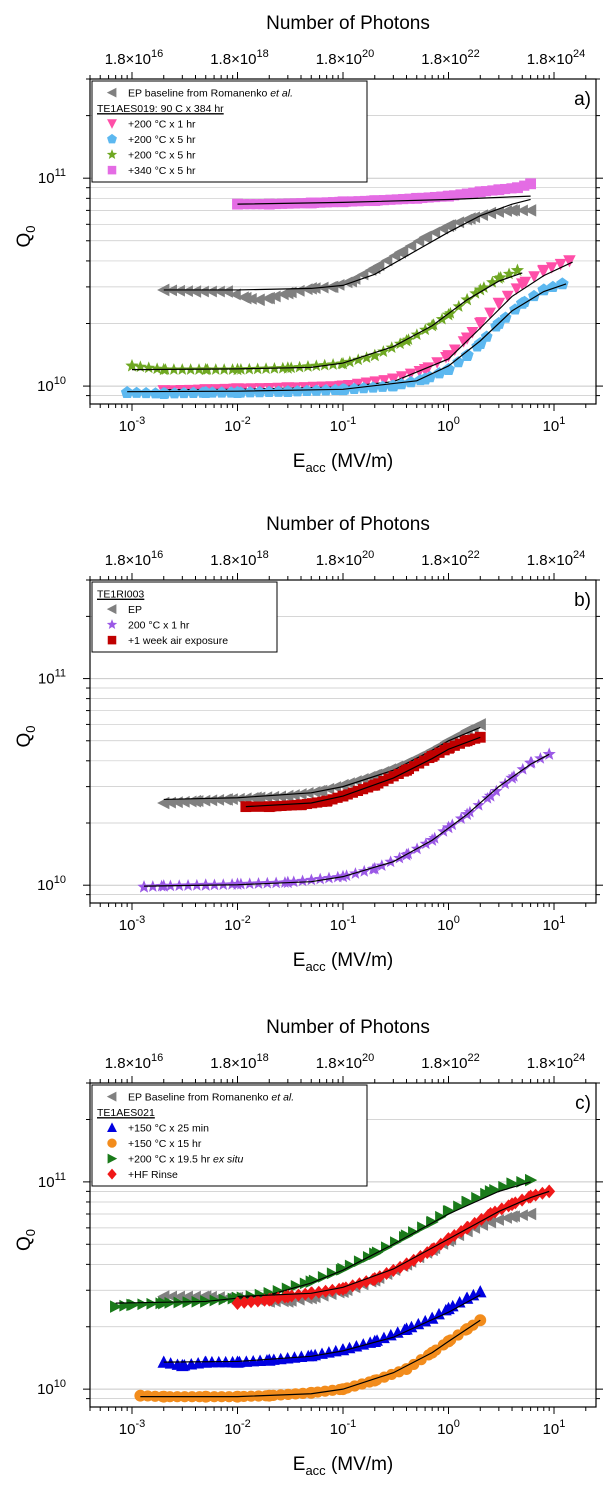 The image size is (614, 1510). I want to click on y-axis-title: Q0, so click(26, 736).